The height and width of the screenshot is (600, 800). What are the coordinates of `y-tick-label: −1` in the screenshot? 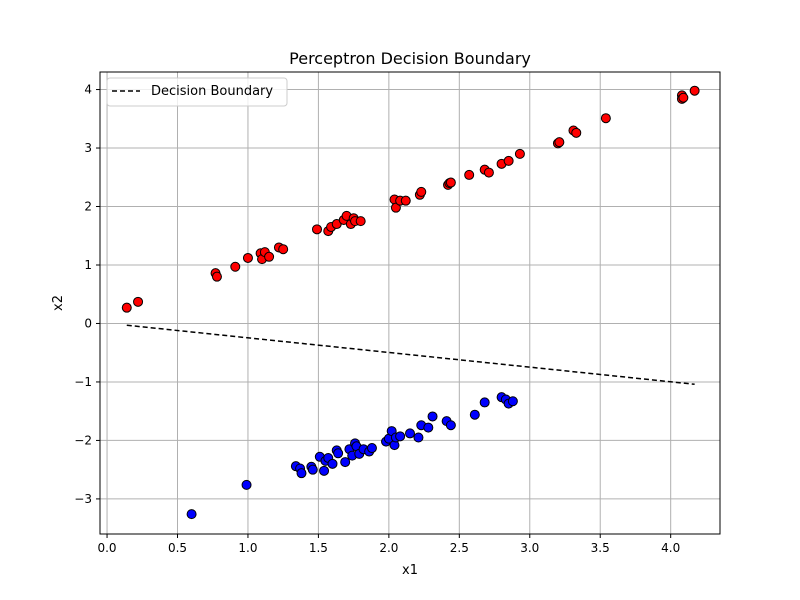 It's located at (83, 382).